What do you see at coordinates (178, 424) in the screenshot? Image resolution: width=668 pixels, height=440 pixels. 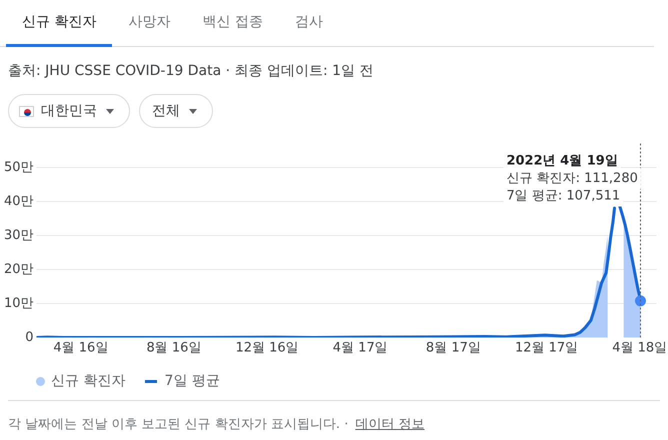 I see `text: 각 날짜에는 전날 이후 보고된 신규 확진자가 표시됩니다. ·` at bounding box center [178, 424].